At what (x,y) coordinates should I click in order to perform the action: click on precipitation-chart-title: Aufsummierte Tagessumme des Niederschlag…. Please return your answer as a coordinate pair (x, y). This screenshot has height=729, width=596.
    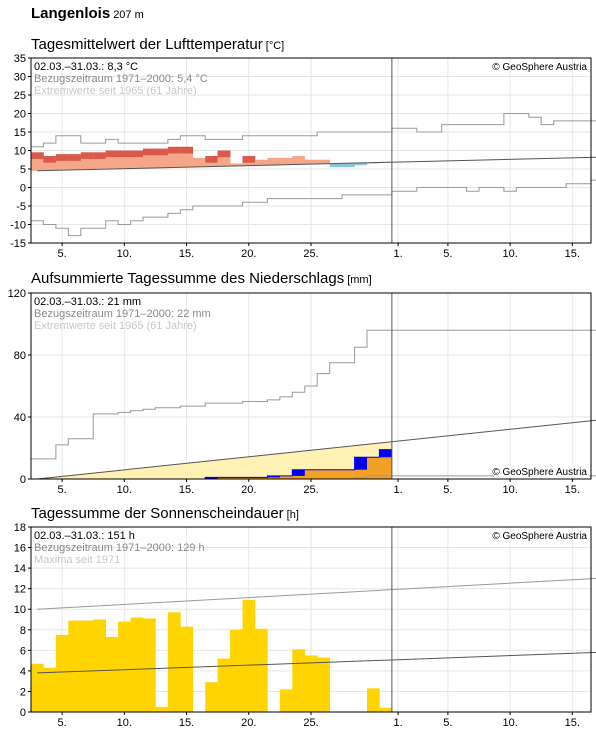
    Looking at the image, I should click on (201, 278).